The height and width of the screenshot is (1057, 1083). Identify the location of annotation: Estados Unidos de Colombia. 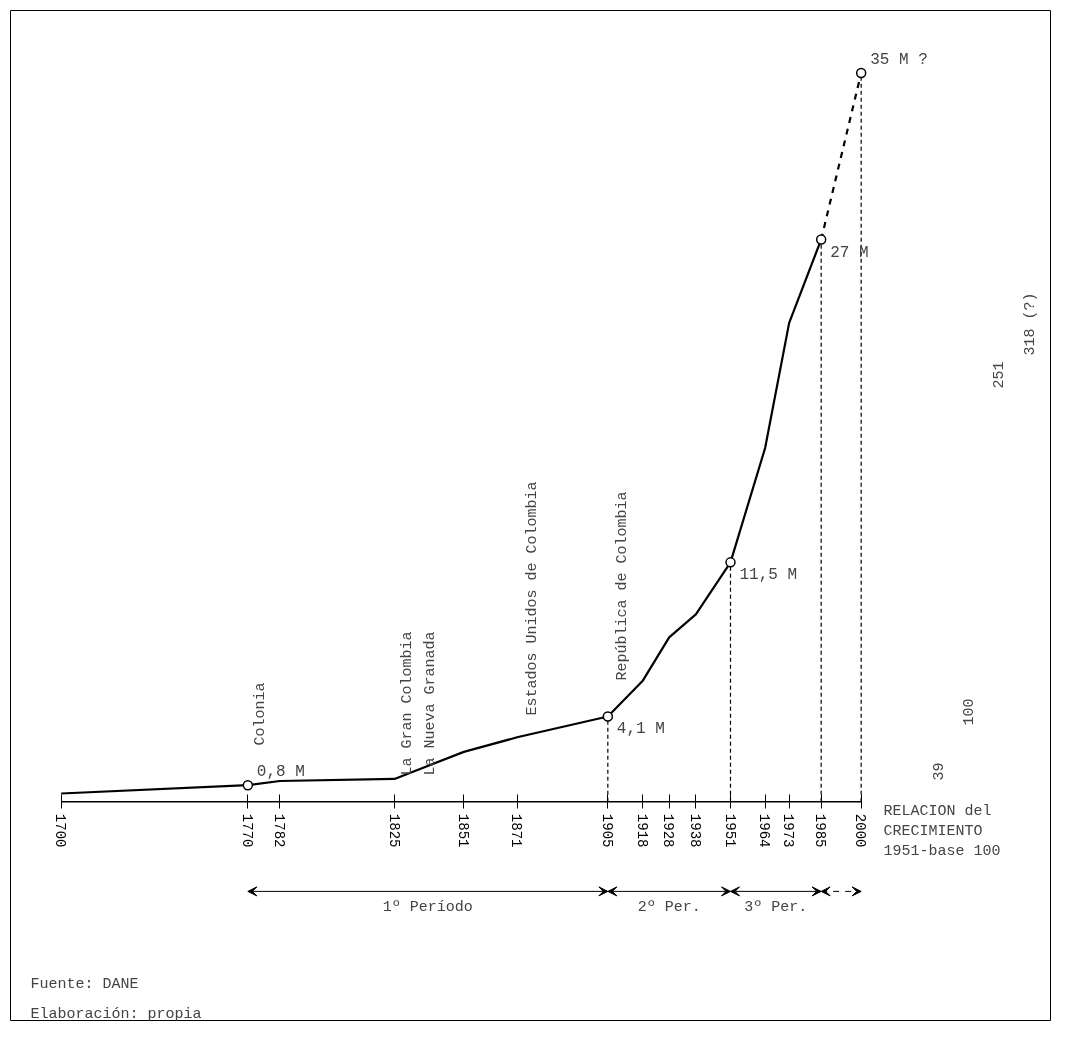
(532, 598).